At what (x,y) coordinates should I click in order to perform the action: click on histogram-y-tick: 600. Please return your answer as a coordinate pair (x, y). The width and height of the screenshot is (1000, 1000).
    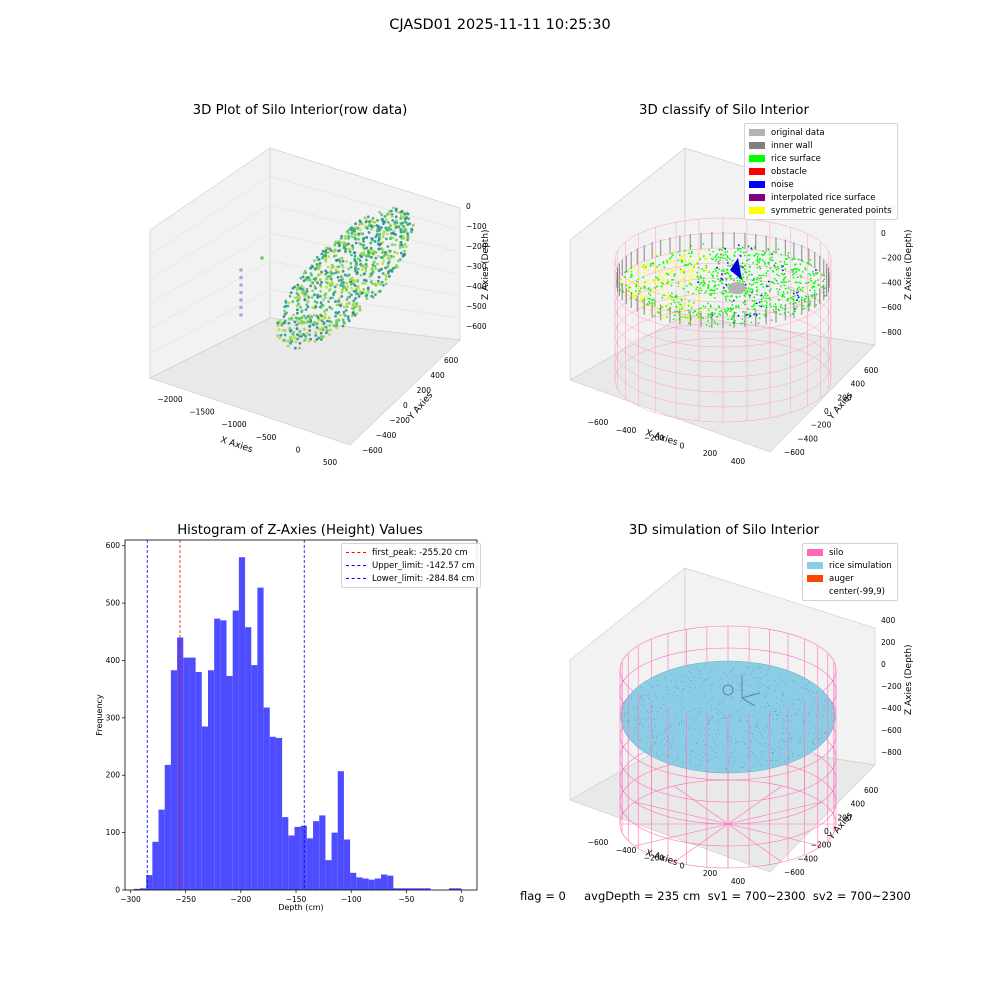
    Looking at the image, I should click on (113, 545).